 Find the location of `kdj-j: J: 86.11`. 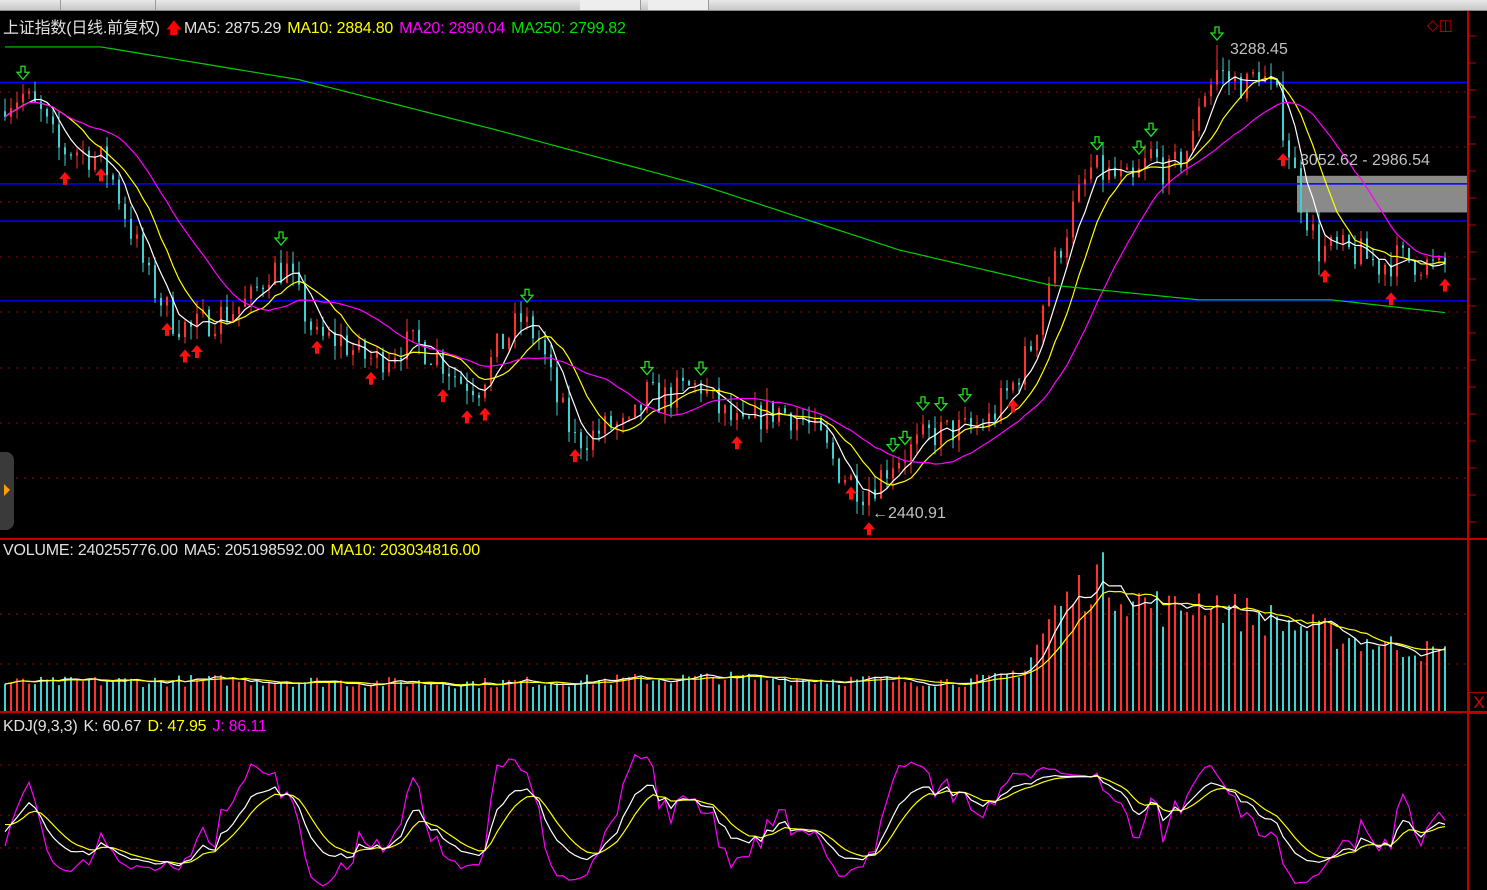

kdj-j: J: 86.11 is located at coordinates (239, 726).